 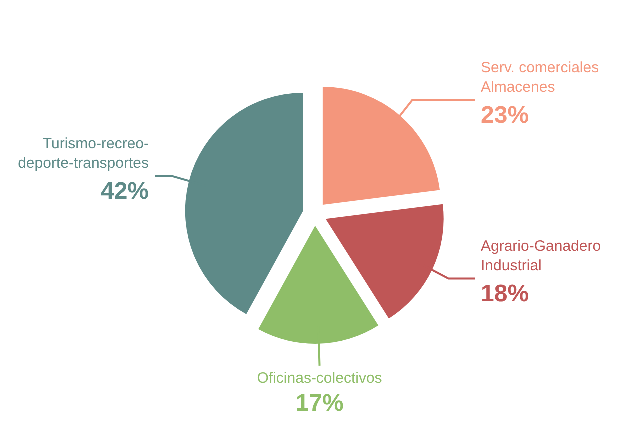 What do you see at coordinates (505, 294) in the screenshot?
I see `data-label: 18%` at bounding box center [505, 294].